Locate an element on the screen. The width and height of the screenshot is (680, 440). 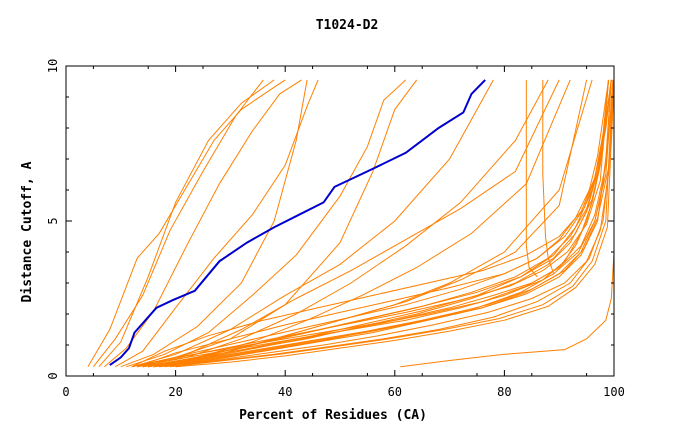
x-tick-label: 80 is located at coordinates (504, 392).